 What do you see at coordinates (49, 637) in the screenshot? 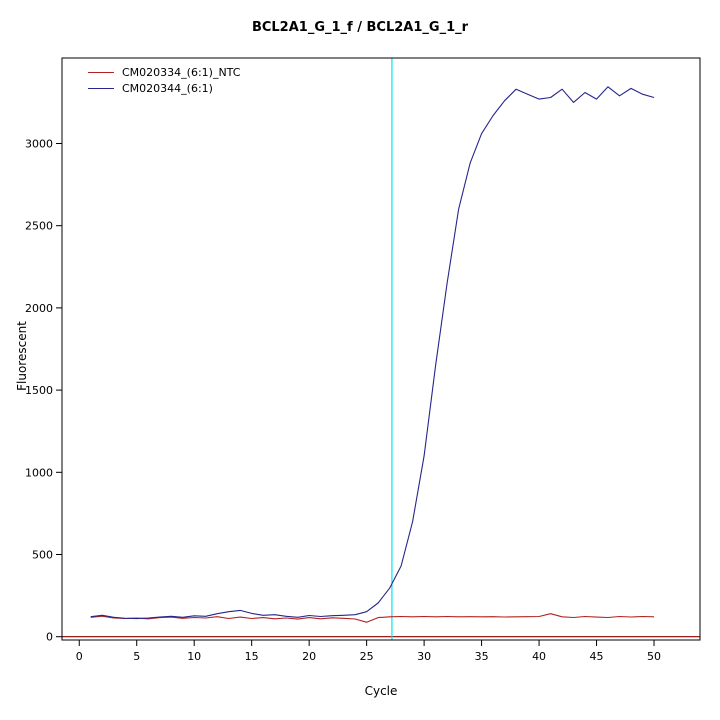
I see `y-tick-label: 0` at bounding box center [49, 637].